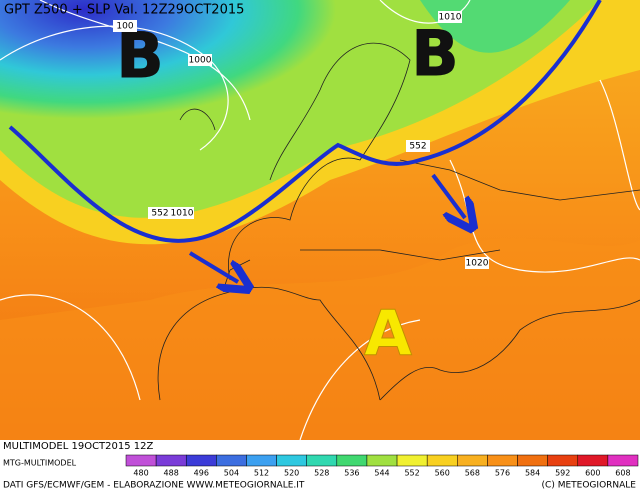 The image size is (640, 497). What do you see at coordinates (78, 446) in the screenshot?
I see `run-info: MULTIMODEL 19OCT2015 12Z` at bounding box center [78, 446].